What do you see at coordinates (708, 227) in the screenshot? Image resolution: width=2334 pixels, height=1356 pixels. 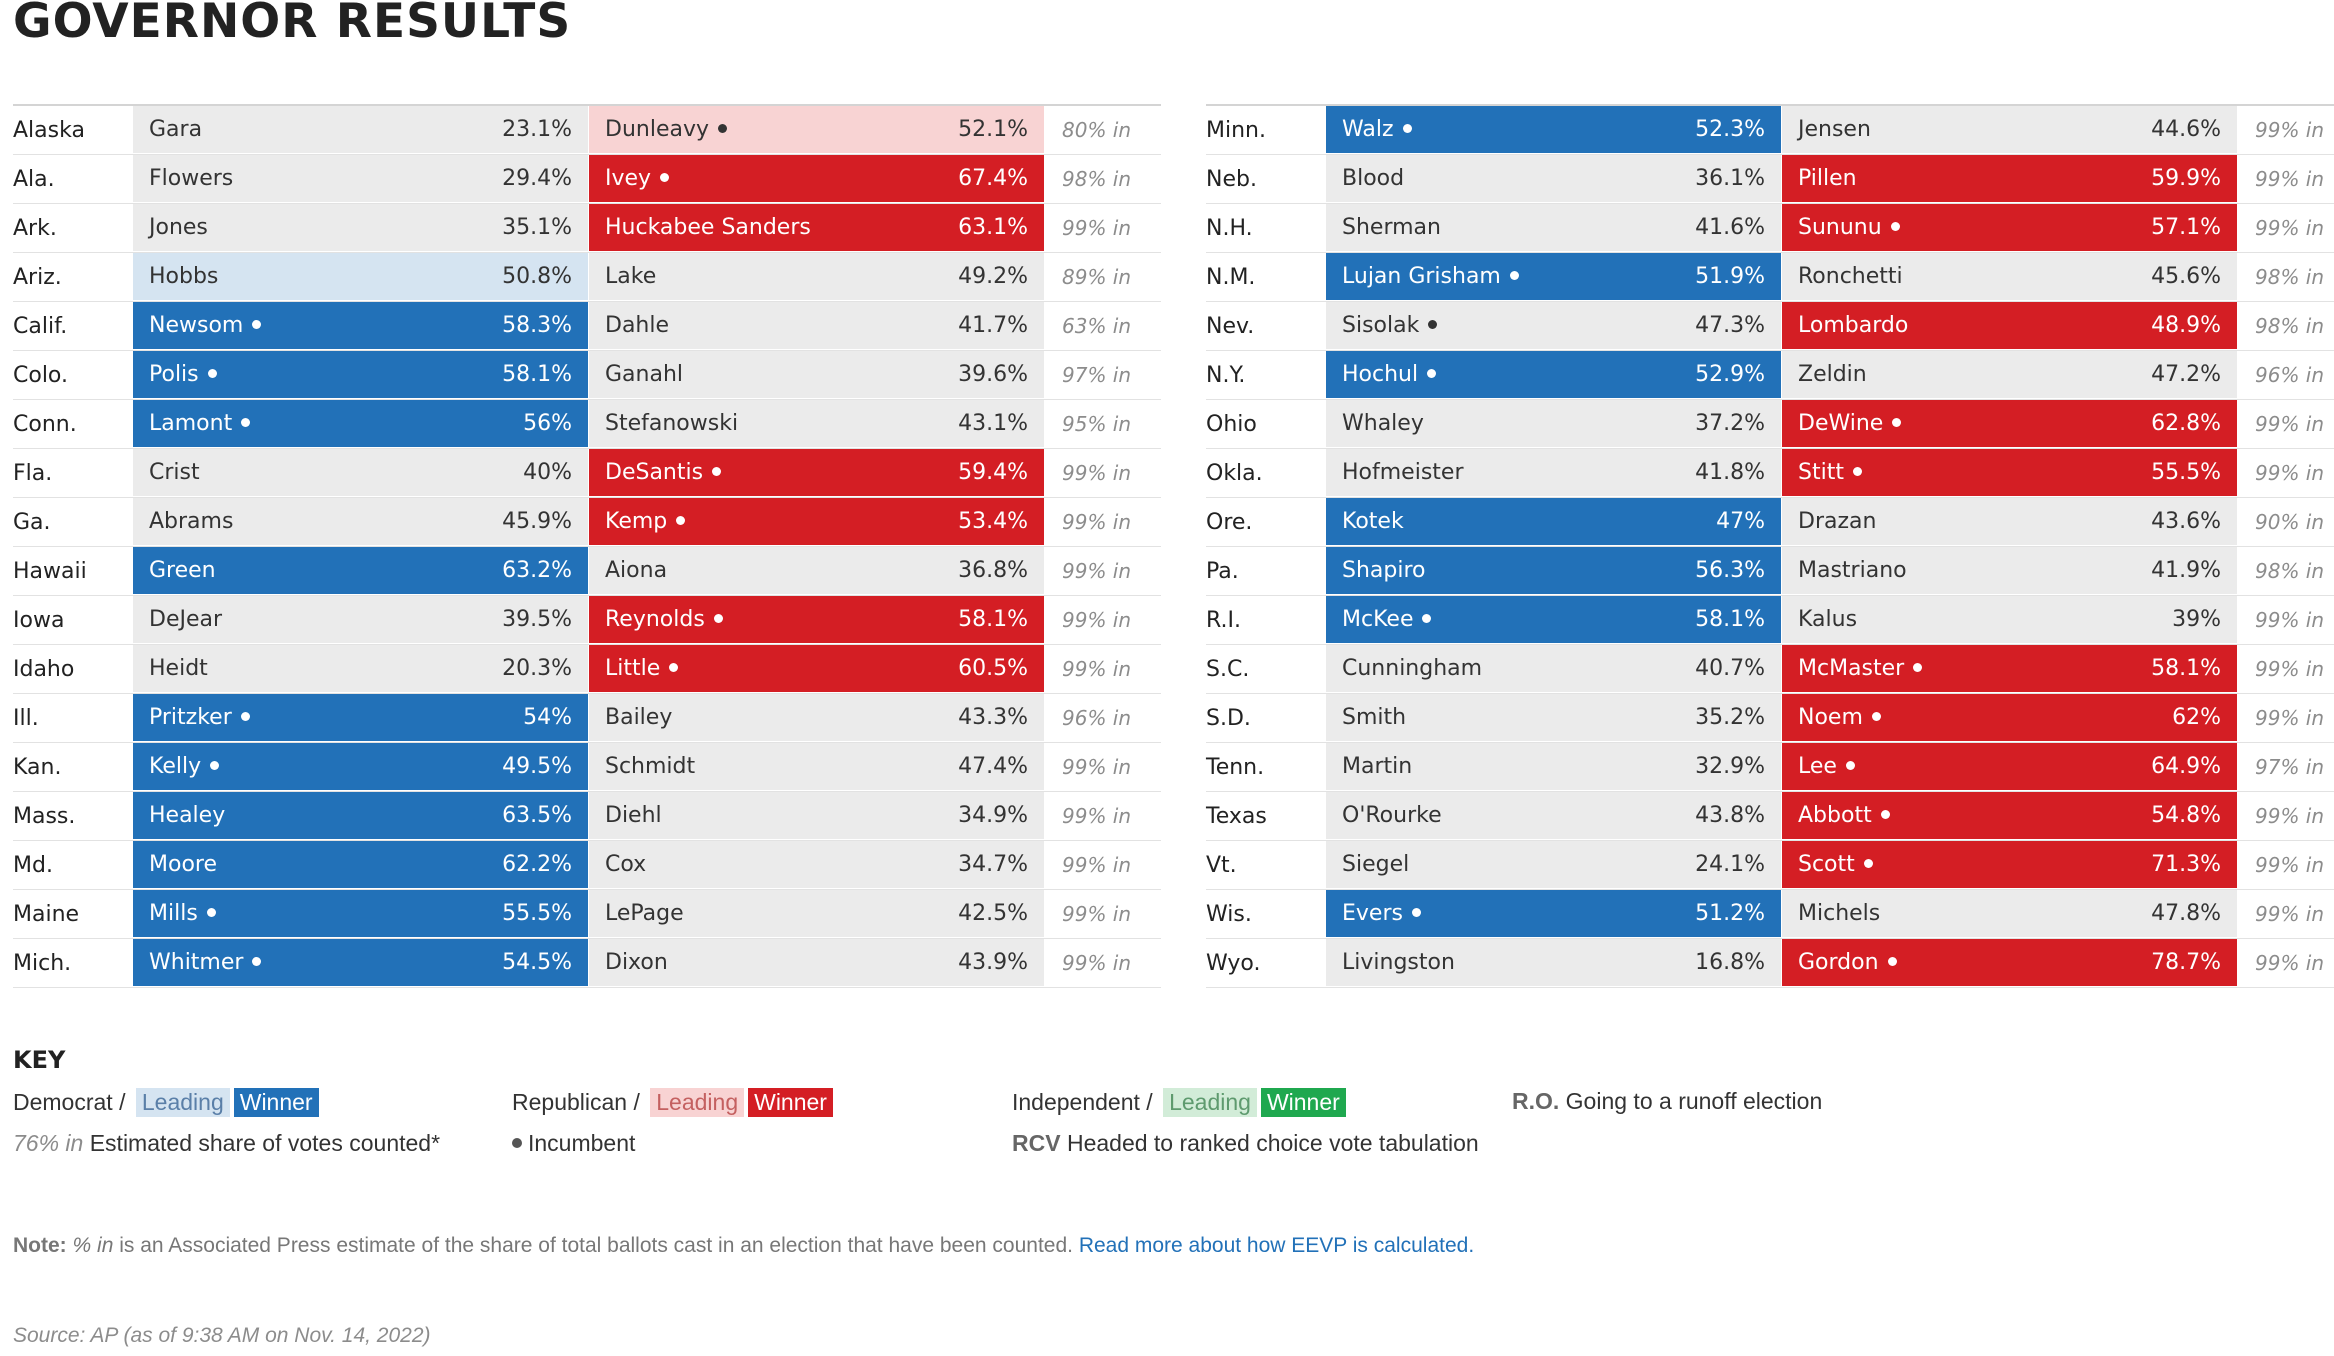 I see `candidate-name: Huckabee Sanders` at bounding box center [708, 227].